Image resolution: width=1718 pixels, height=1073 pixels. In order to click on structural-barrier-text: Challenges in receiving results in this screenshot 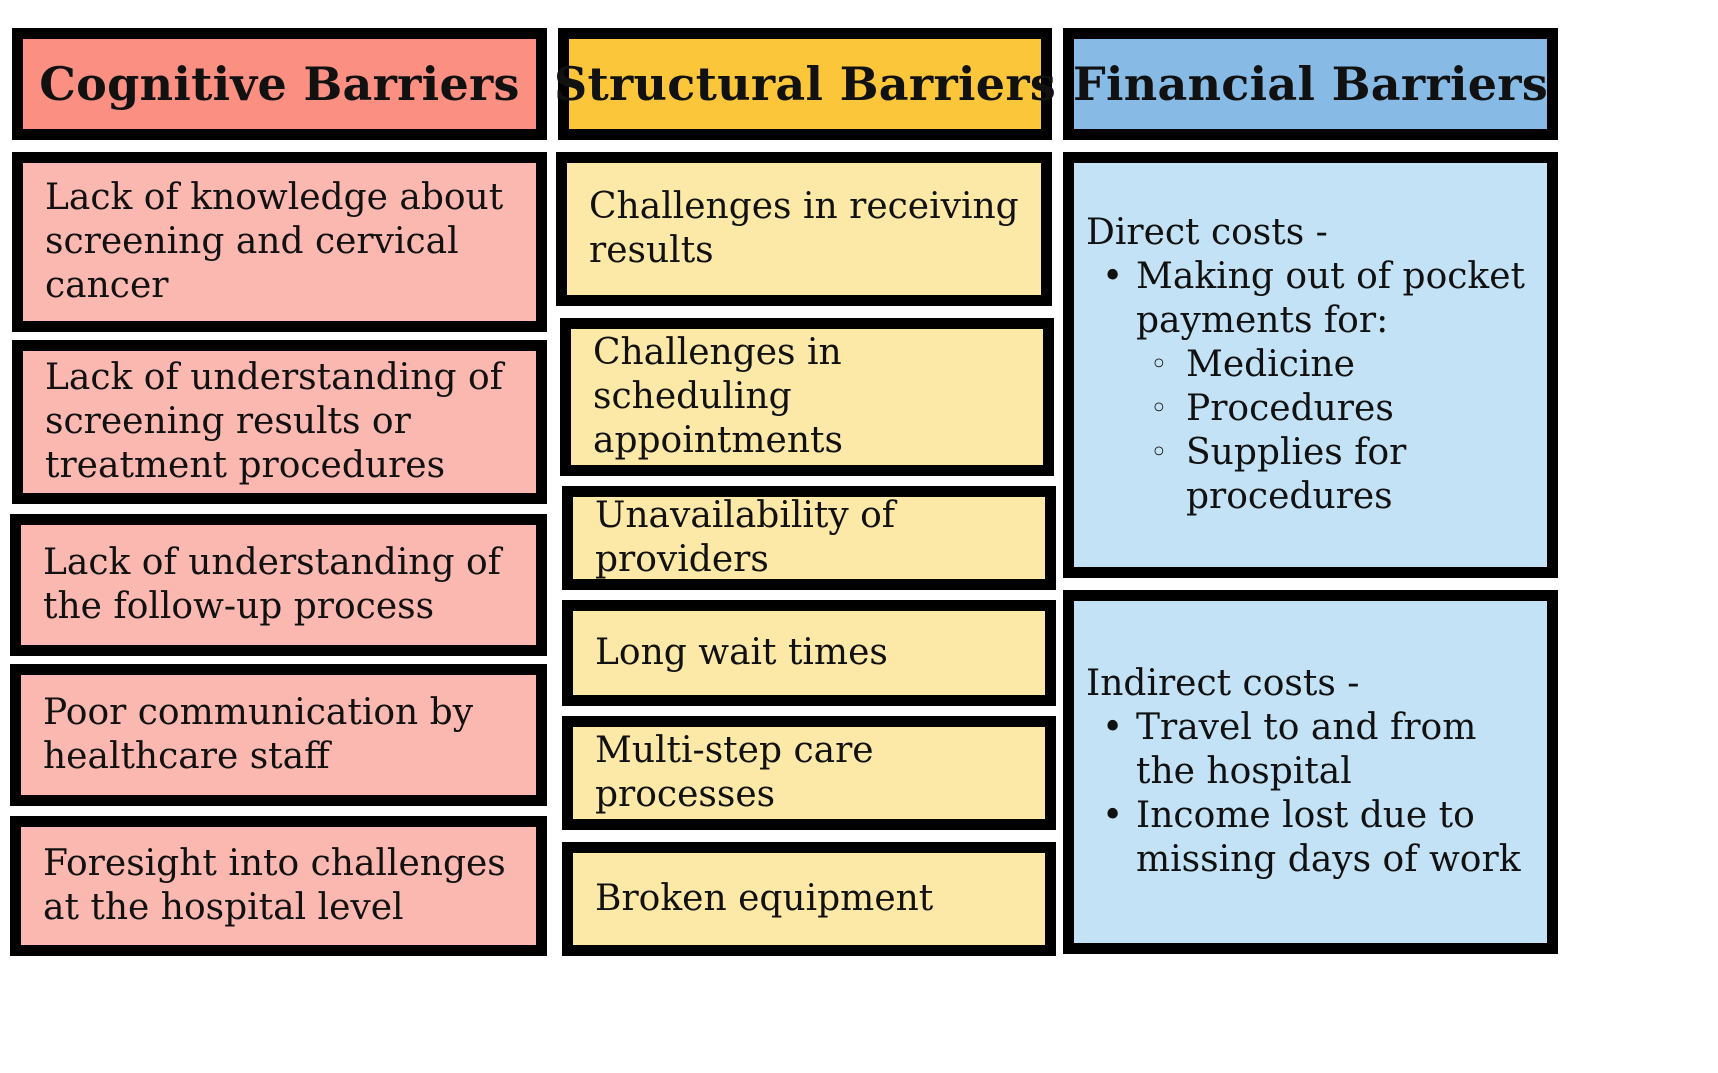, I will do `click(804, 228)`.